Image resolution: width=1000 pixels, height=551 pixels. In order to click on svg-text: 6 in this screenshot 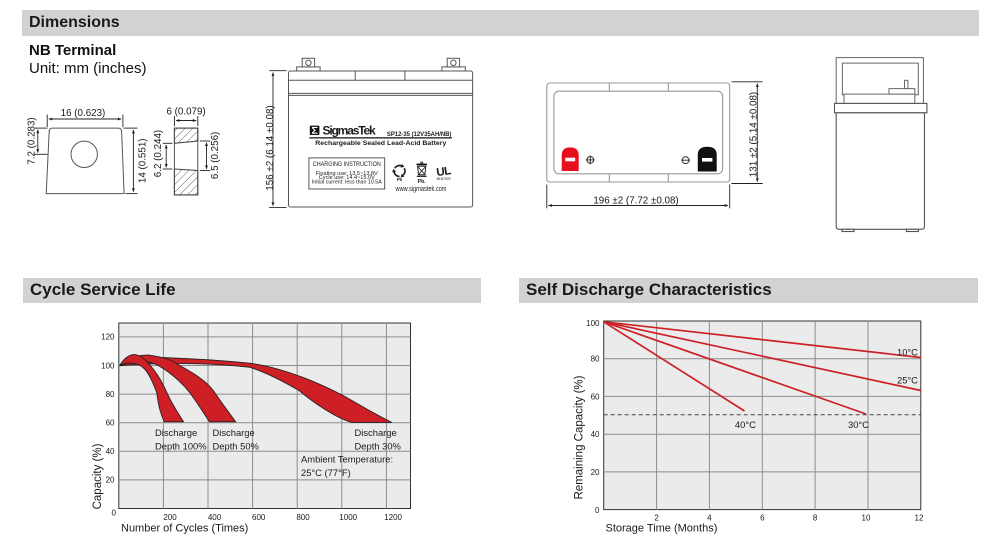, I will do `click(762, 518)`.